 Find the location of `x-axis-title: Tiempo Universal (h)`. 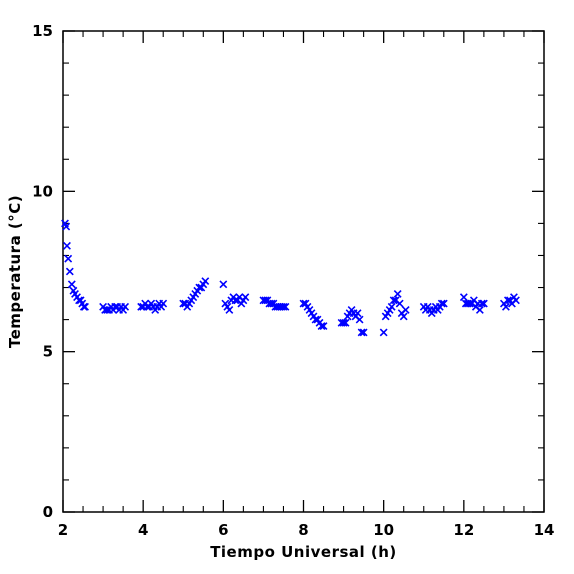

x-axis-title: Tiempo Universal (h) is located at coordinates (303, 552).